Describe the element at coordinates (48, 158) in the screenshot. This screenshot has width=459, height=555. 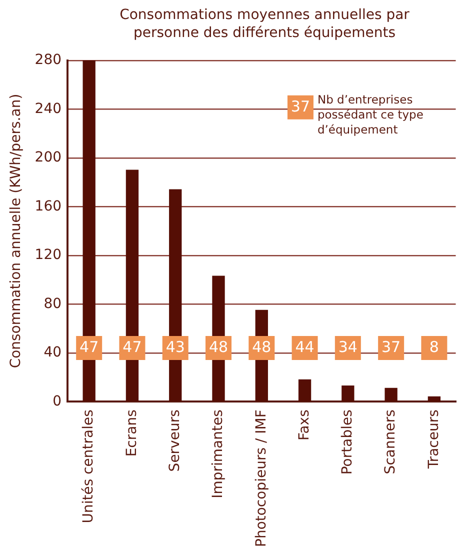
I see `y-tick-label: 200` at that location.